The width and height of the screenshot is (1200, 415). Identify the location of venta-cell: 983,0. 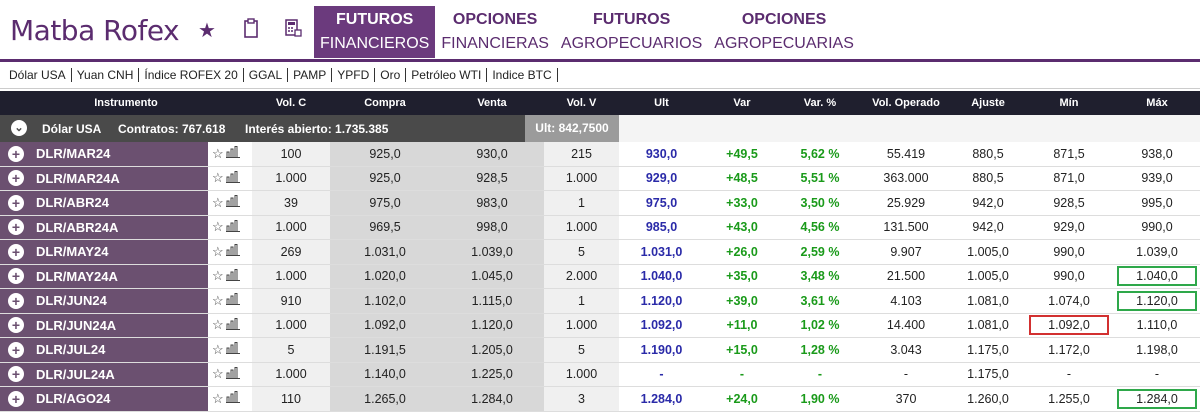
(492, 203).